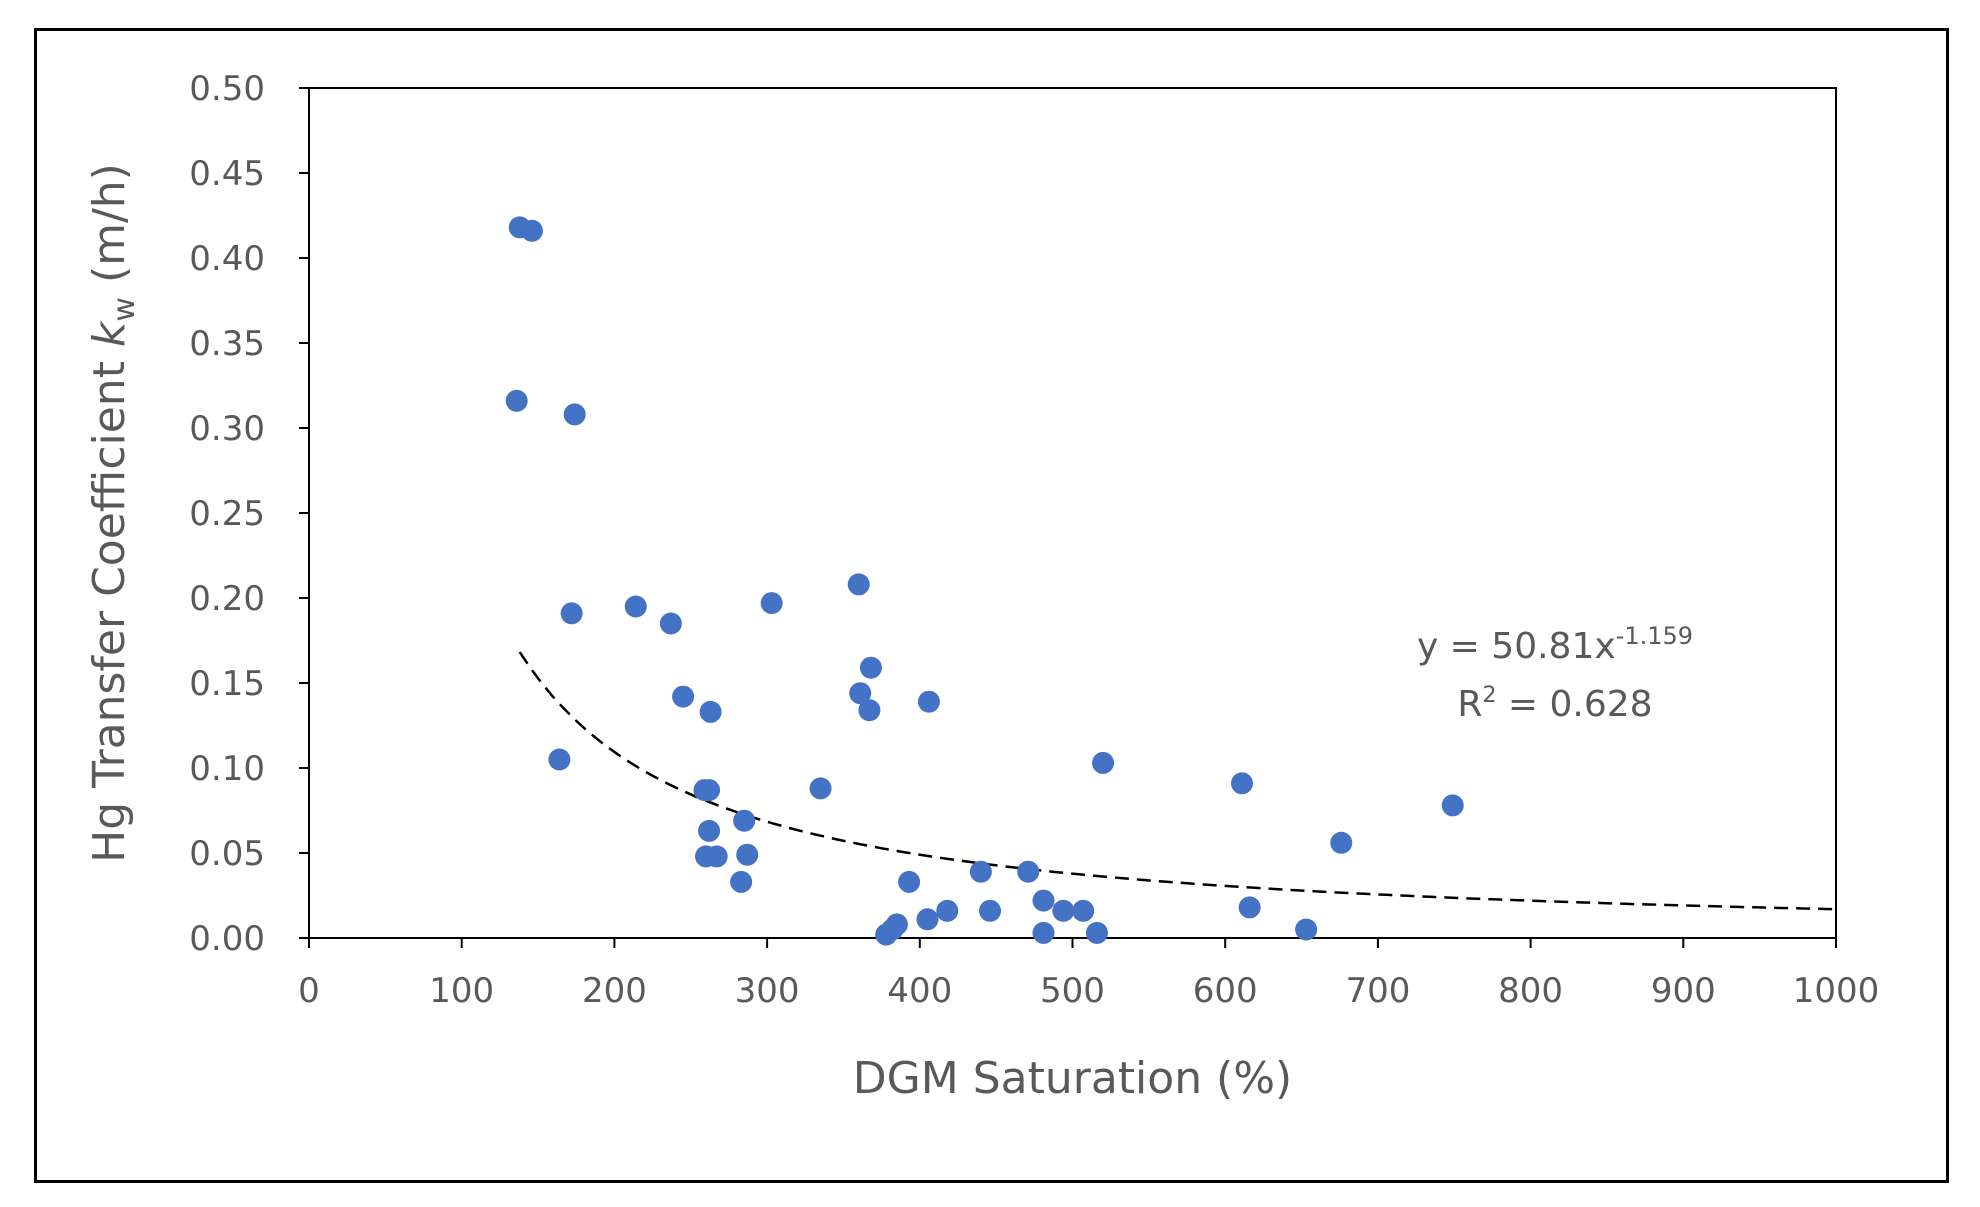  I want to click on x-tick-label: 1000, so click(1836, 991).